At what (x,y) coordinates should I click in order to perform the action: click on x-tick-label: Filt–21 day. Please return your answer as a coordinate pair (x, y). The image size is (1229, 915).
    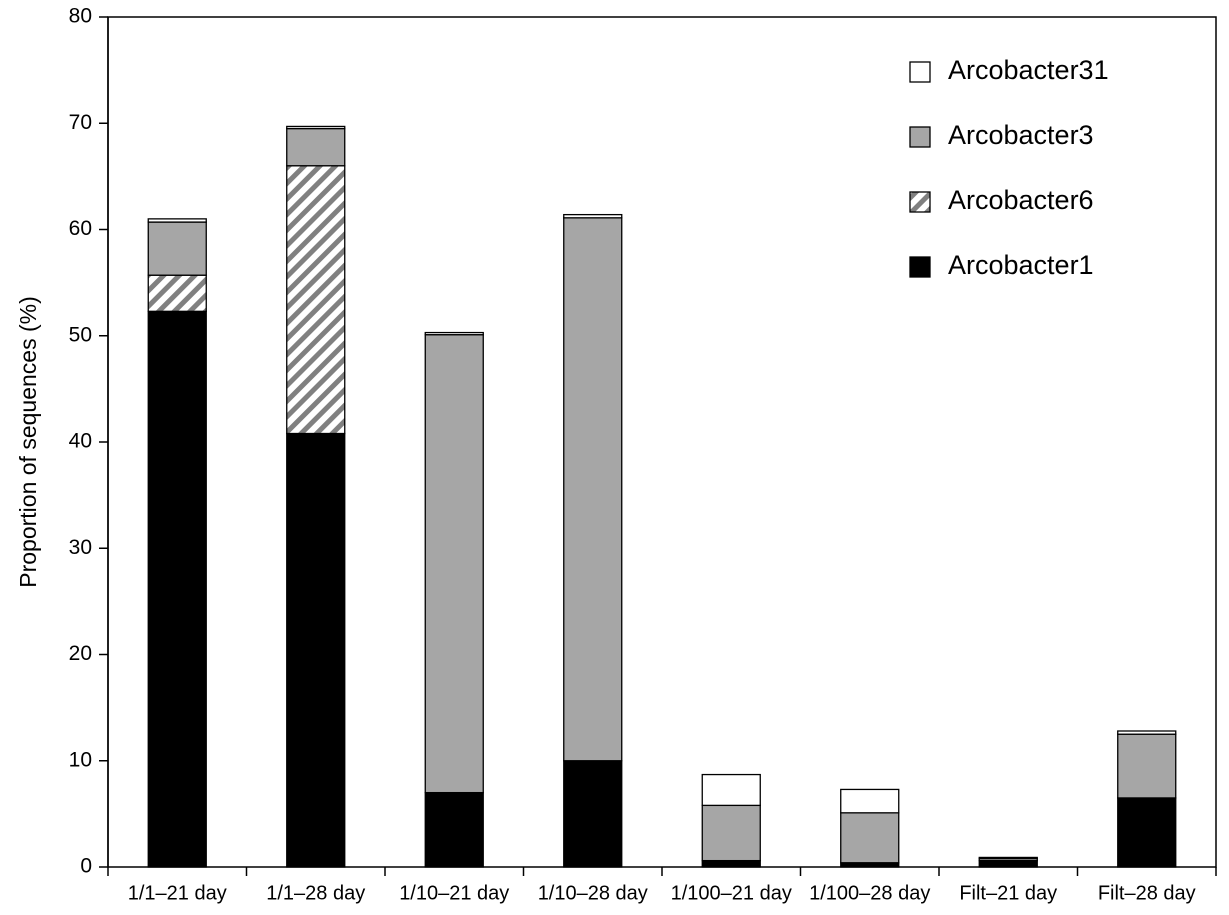
    Looking at the image, I should click on (1008, 893).